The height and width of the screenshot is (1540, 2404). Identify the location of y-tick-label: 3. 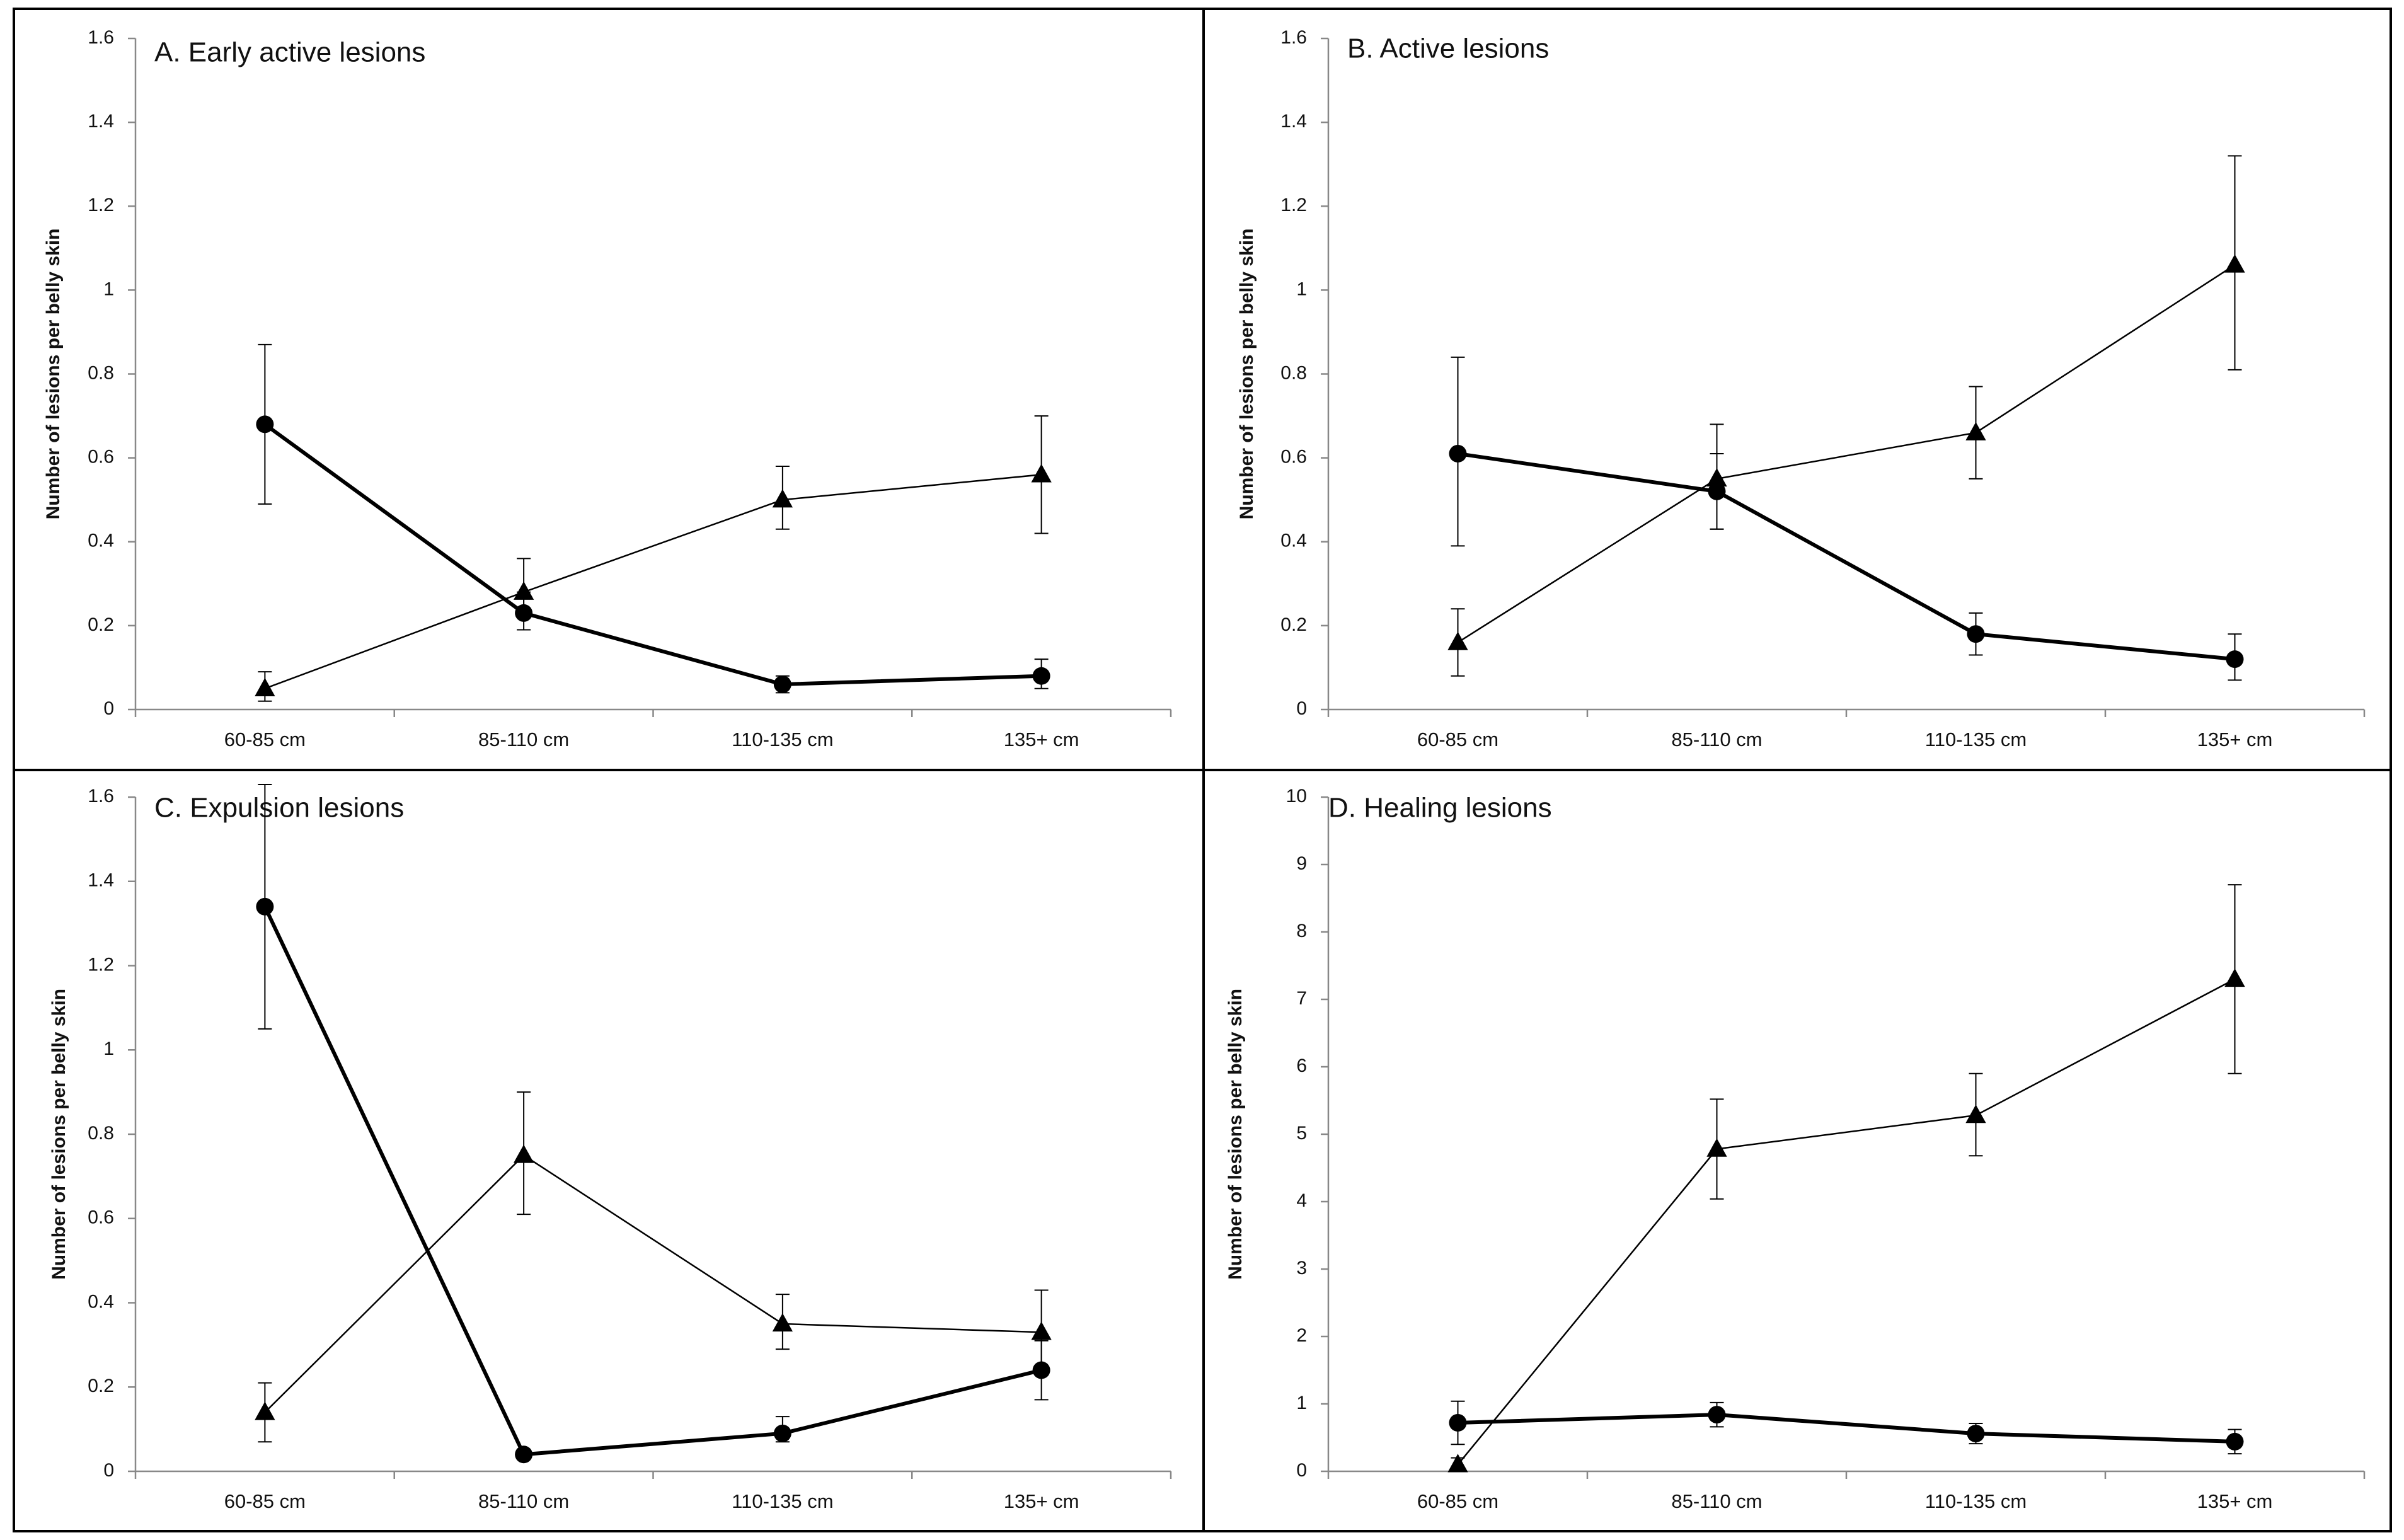
(1301, 1268).